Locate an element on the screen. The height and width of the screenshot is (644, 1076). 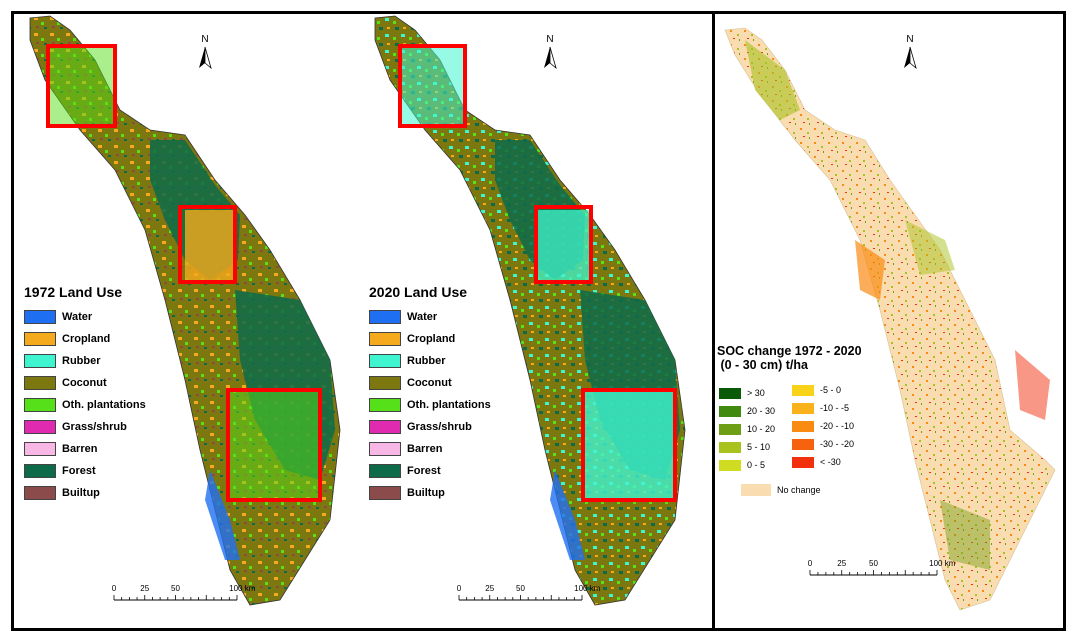
soc-legend-label: -20 - -10 is located at coordinates (837, 426).